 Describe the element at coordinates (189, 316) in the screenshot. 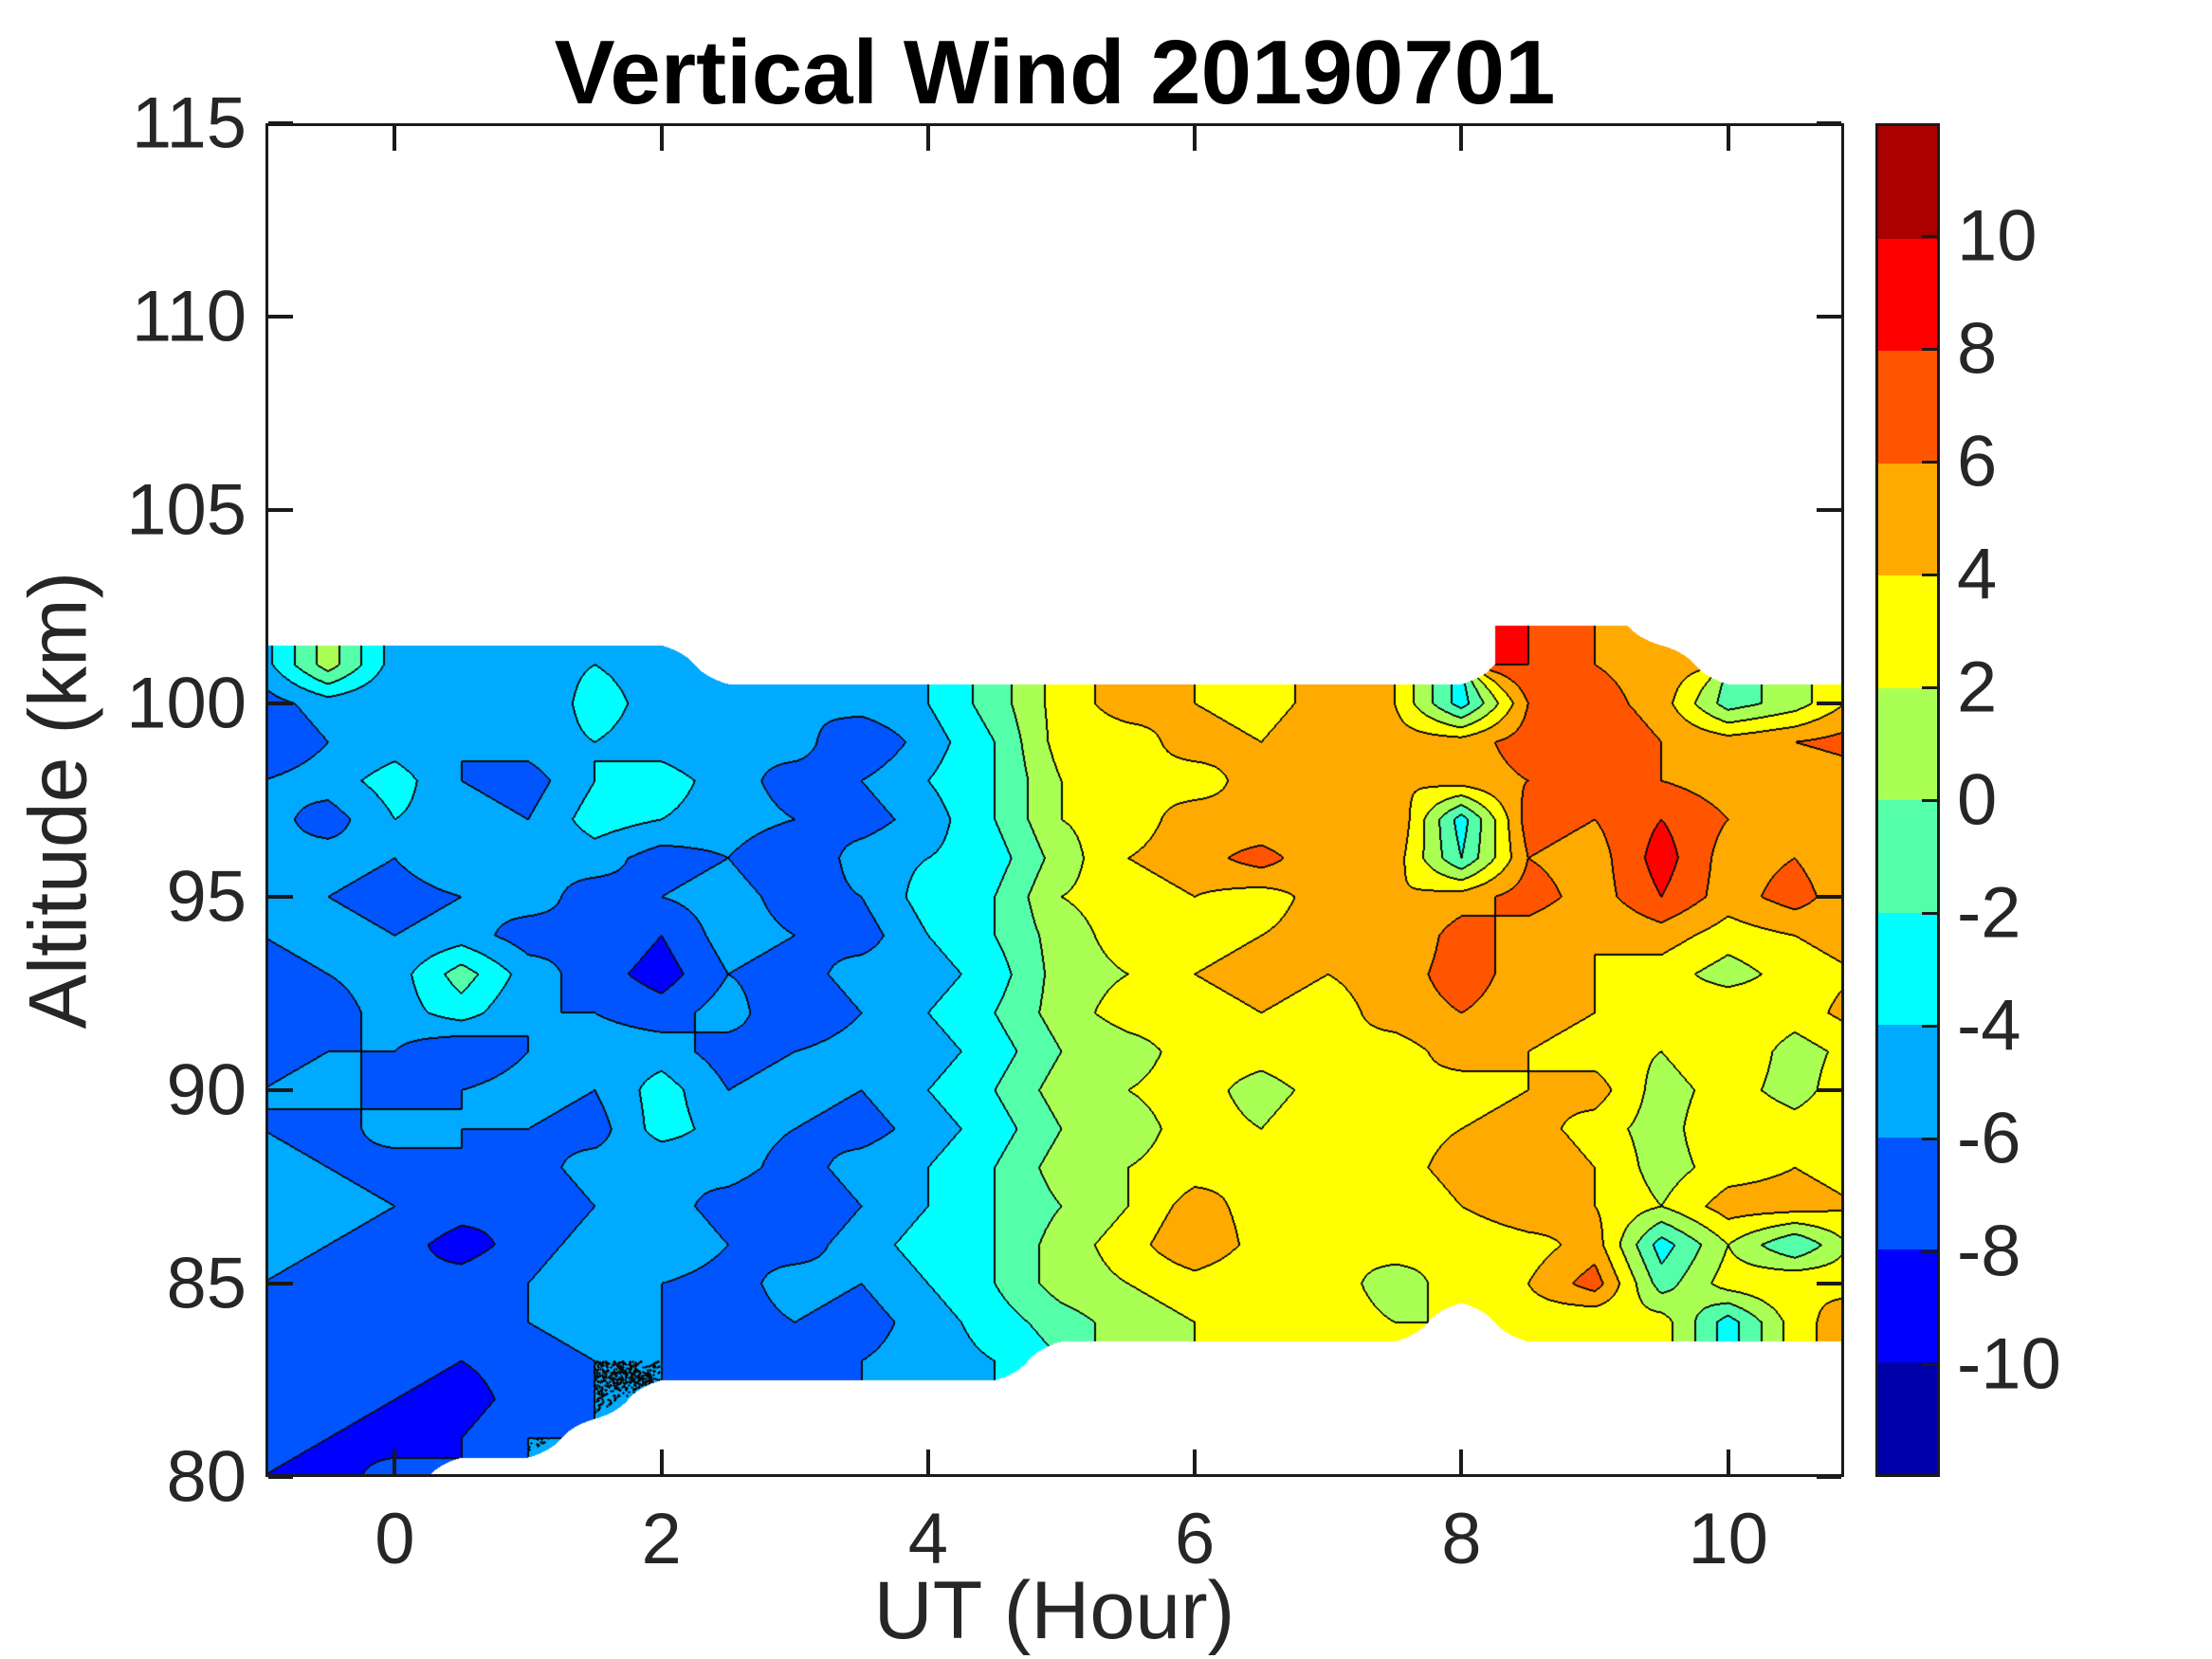

I see `y-tick-label: 110` at that location.